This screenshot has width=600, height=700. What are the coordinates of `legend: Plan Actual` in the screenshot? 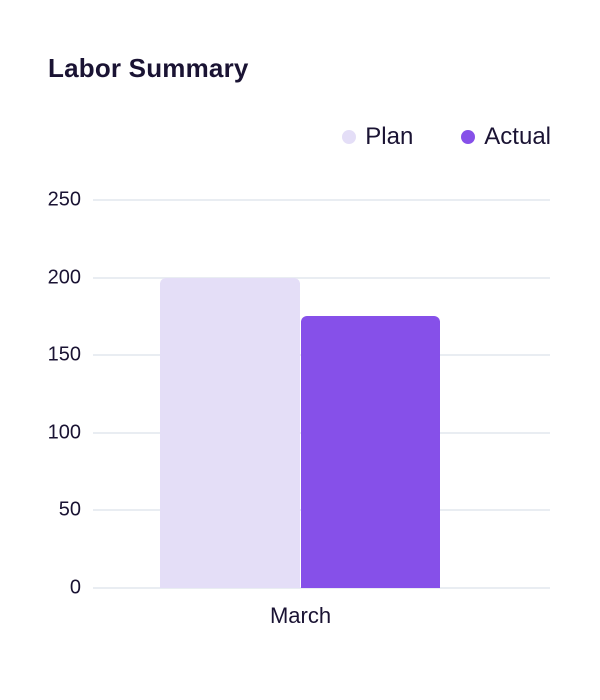 It's located at (446, 137).